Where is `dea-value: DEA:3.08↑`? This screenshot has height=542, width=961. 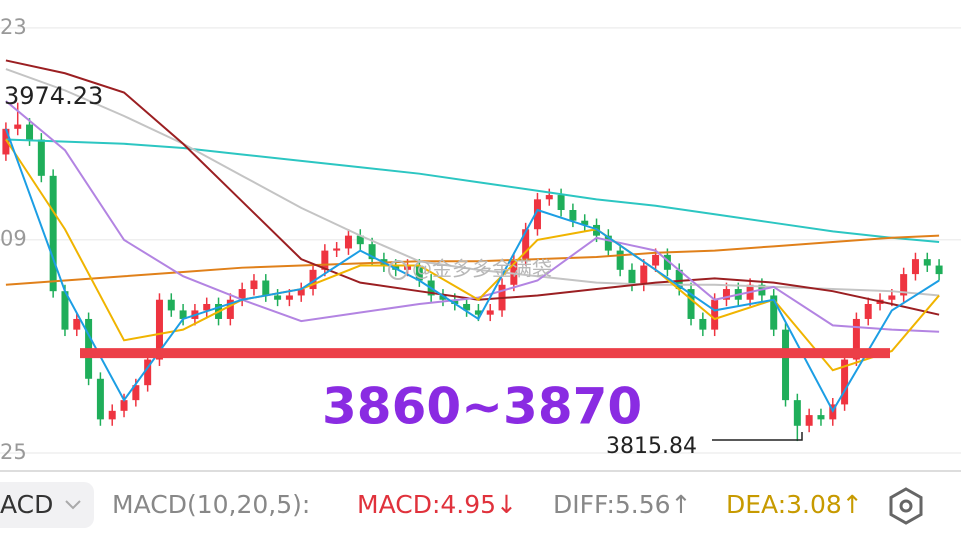 dea-value: DEA:3.08↑ is located at coordinates (794, 504).